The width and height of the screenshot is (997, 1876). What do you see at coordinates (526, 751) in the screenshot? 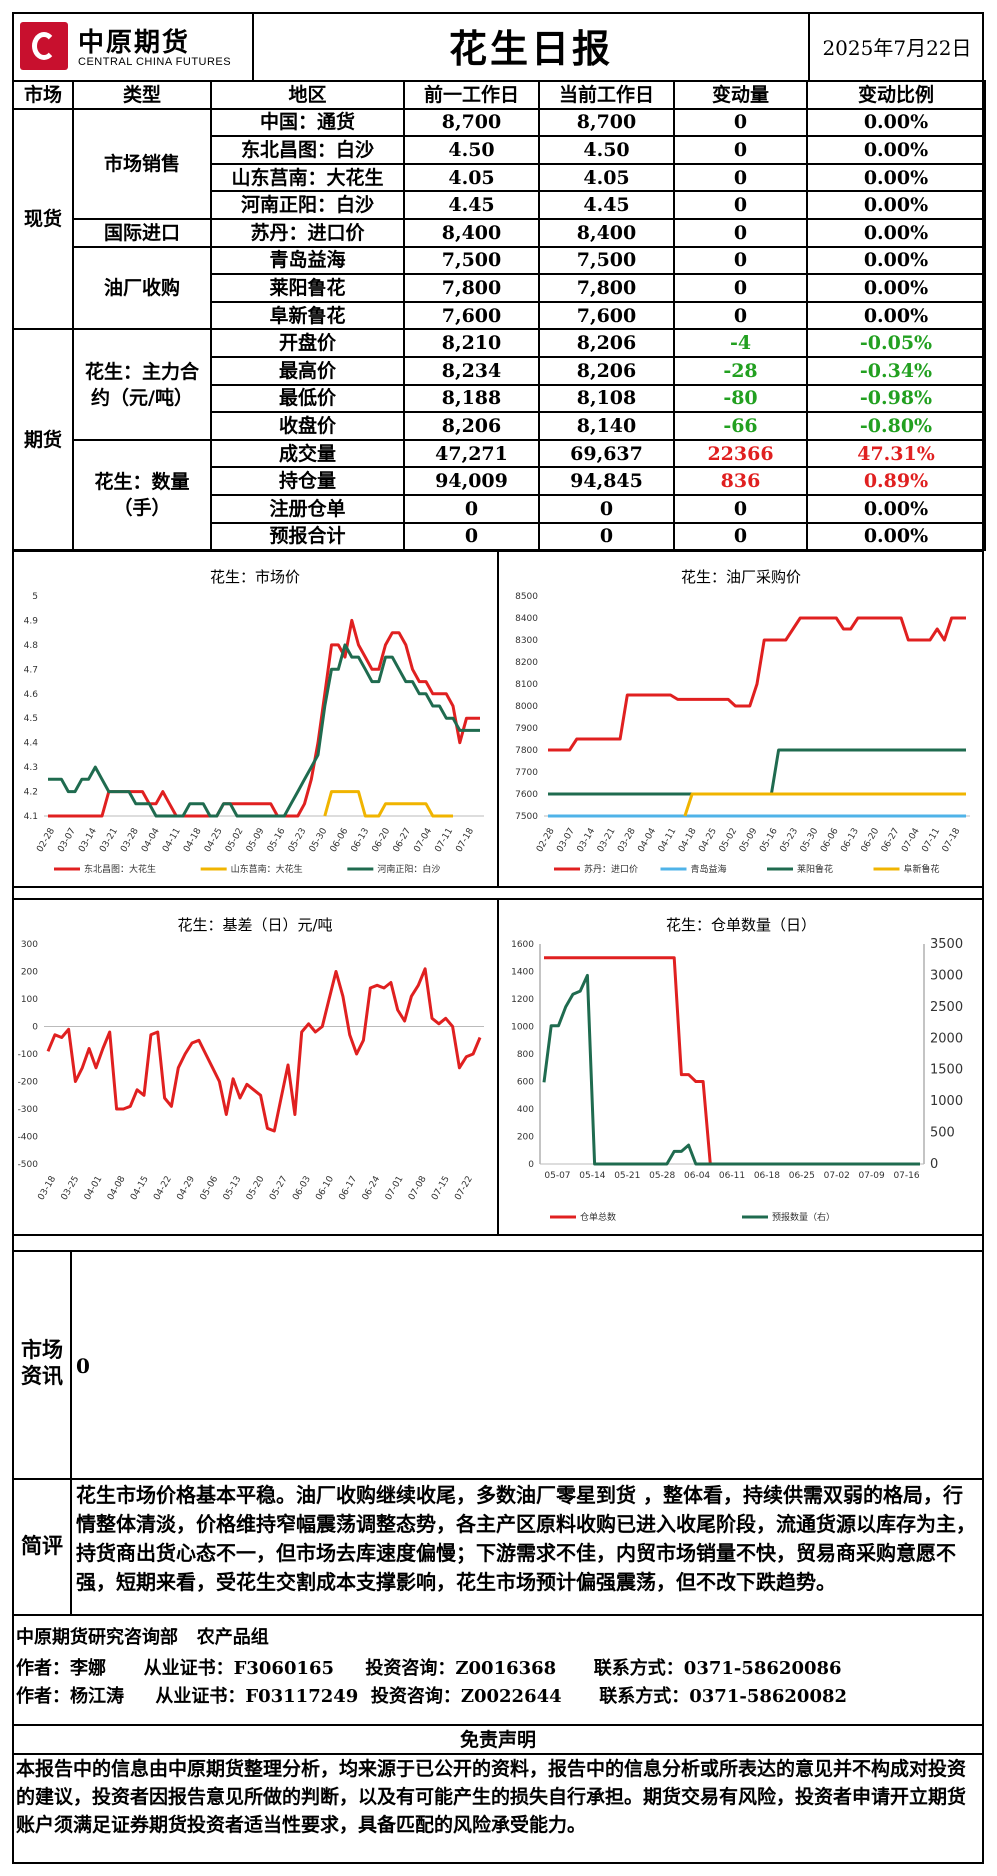
I see `y-tick-label: 7800` at bounding box center [526, 751].